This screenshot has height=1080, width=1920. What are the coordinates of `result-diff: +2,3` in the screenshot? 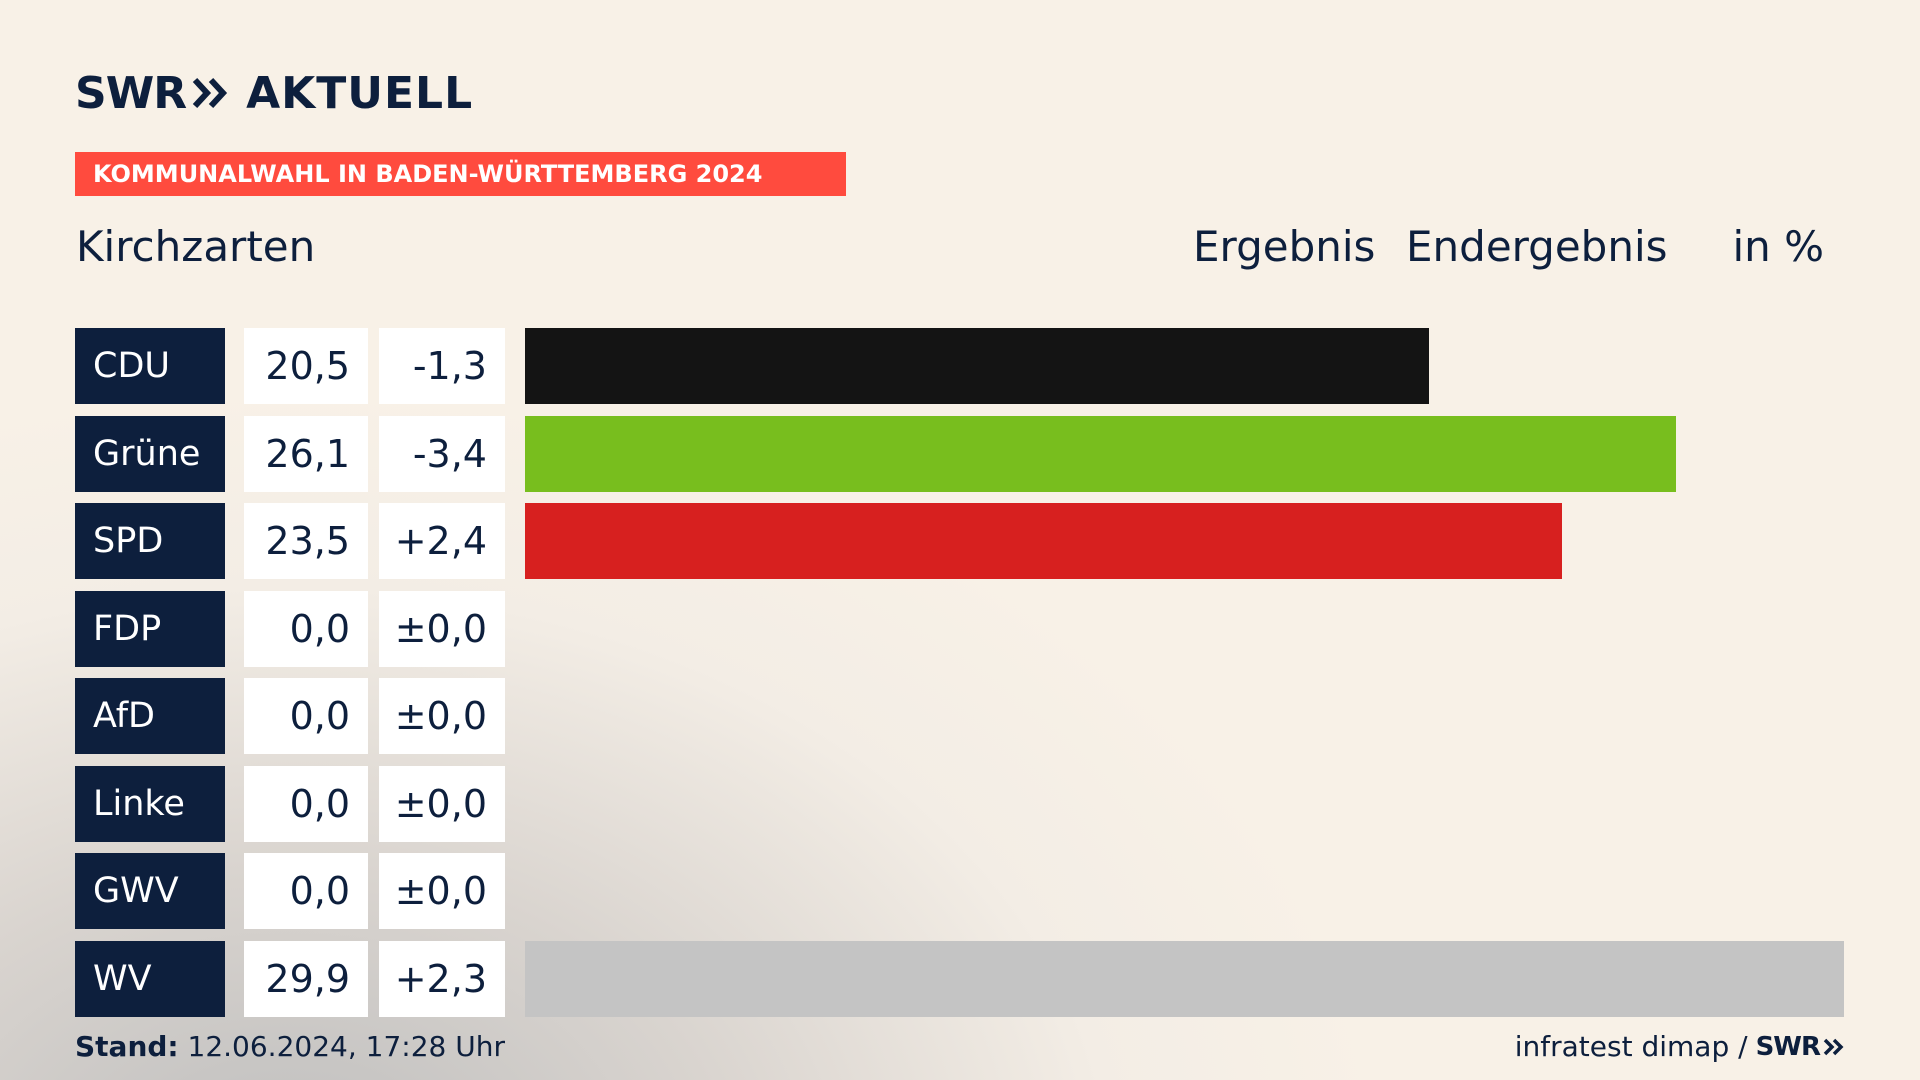 It's located at (442, 978).